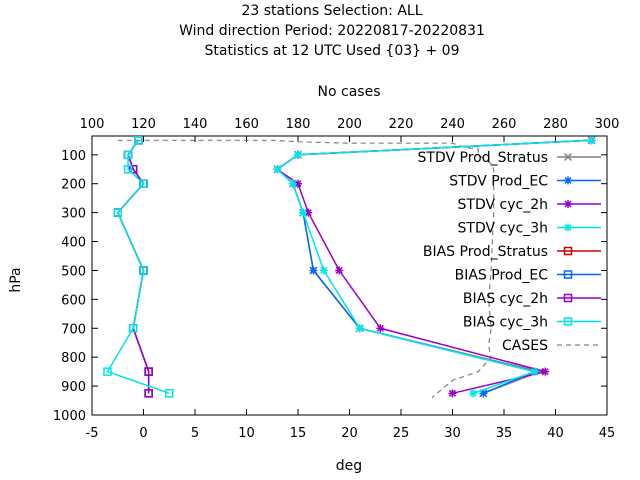 The height and width of the screenshot is (480, 640). I want to click on x-tick-label: 25, so click(401, 433).